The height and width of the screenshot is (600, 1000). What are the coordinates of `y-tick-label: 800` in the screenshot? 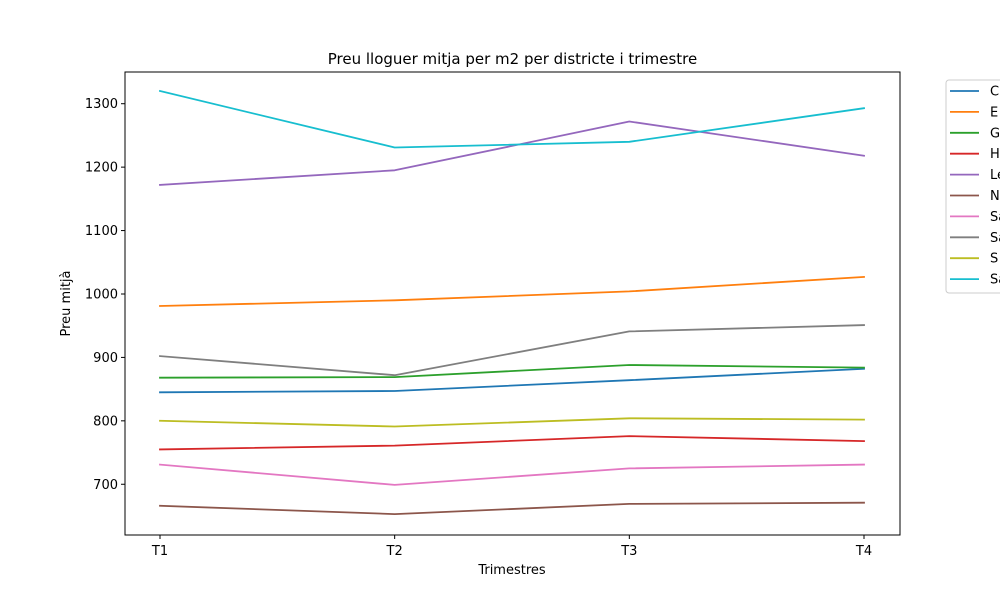 It's located at (105, 421).